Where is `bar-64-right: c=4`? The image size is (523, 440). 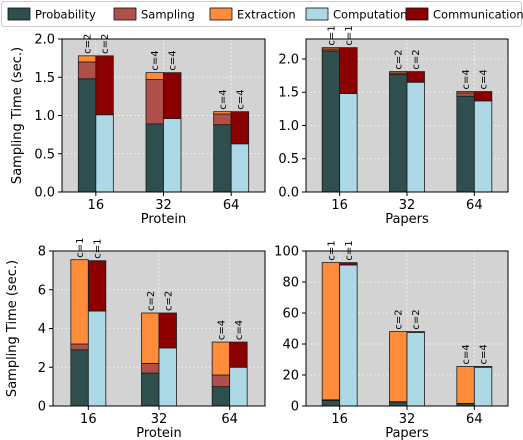 bar-64-right: c=4 is located at coordinates (238, 363).